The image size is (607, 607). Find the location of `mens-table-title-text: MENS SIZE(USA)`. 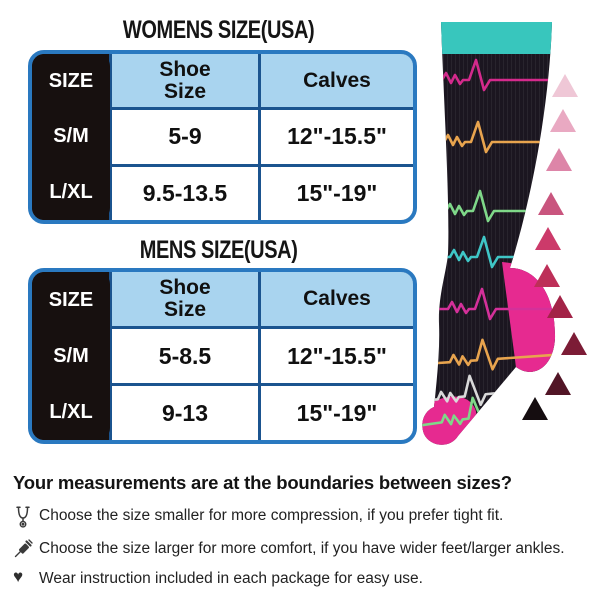

mens-table-title-text: MENS SIZE(USA) is located at coordinates (218, 250).